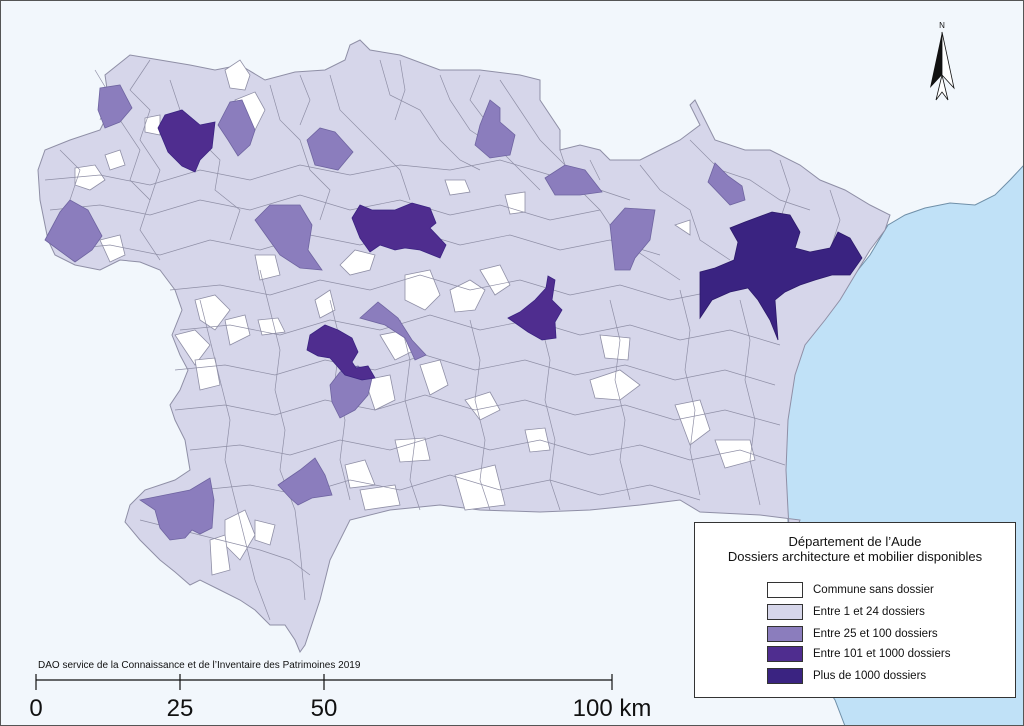 The image size is (1024, 726). What do you see at coordinates (180, 708) in the screenshot?
I see `scale-label-25: 25` at bounding box center [180, 708].